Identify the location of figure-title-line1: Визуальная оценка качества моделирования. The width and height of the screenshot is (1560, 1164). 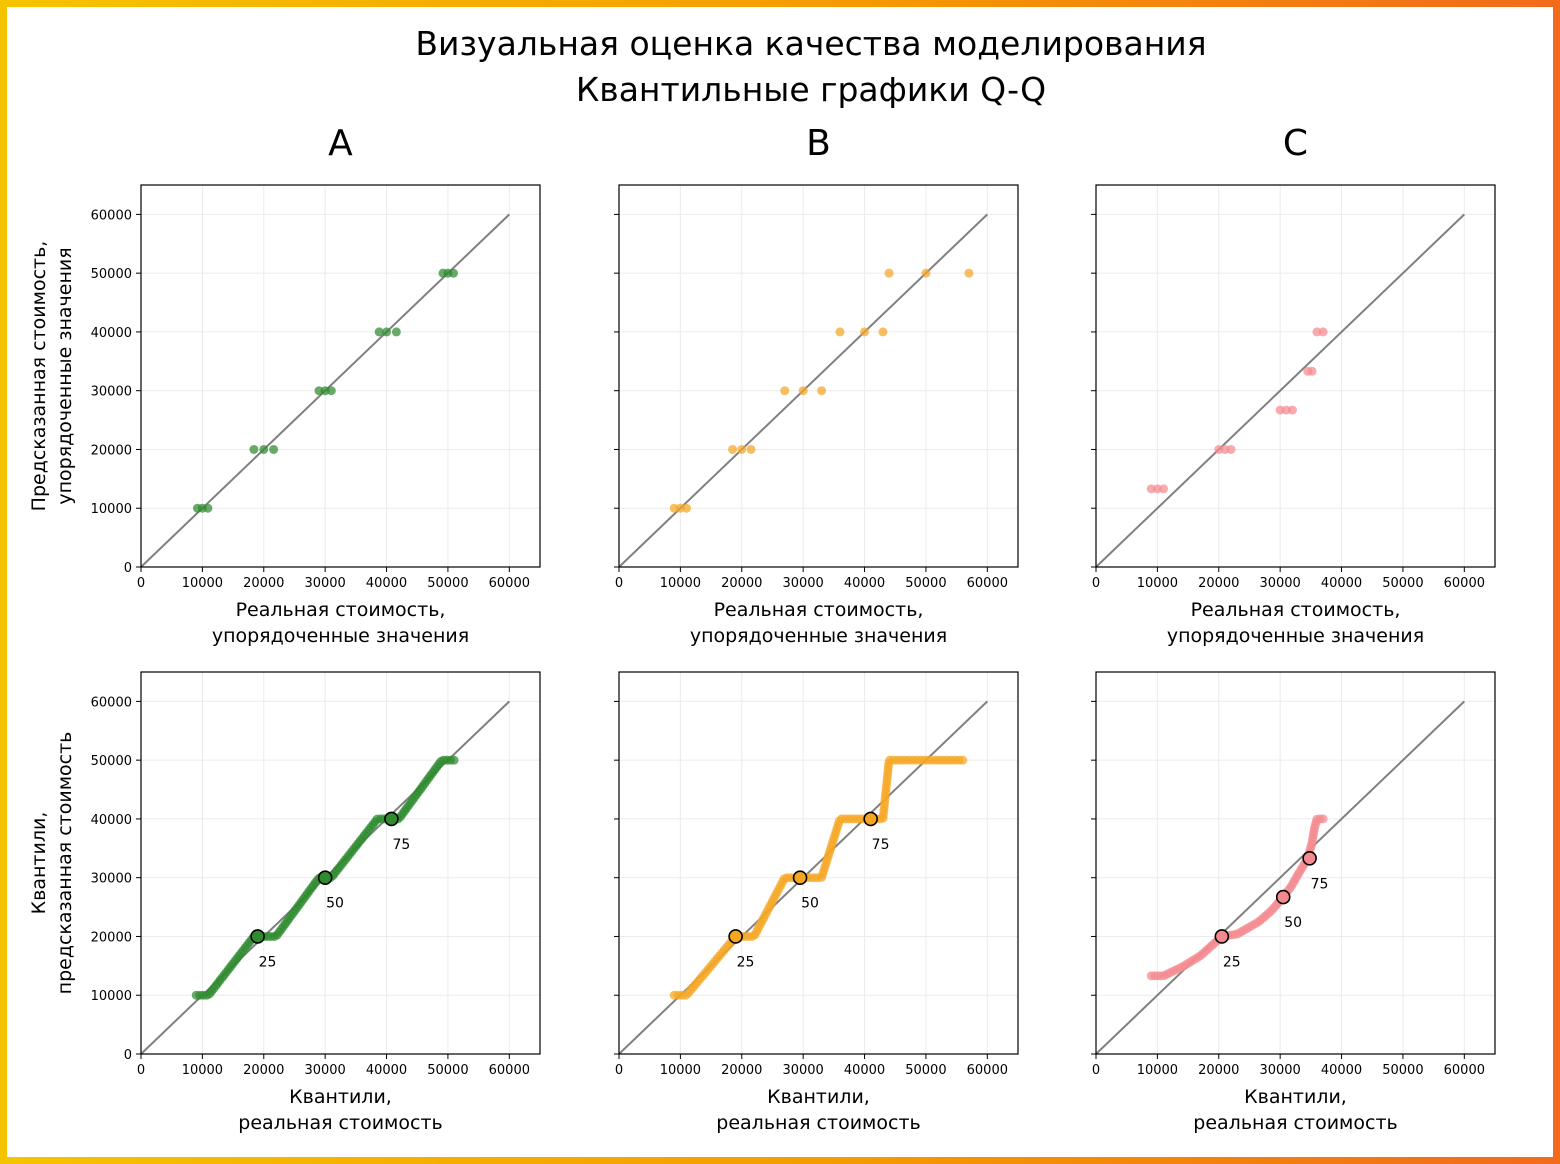
(810, 43).